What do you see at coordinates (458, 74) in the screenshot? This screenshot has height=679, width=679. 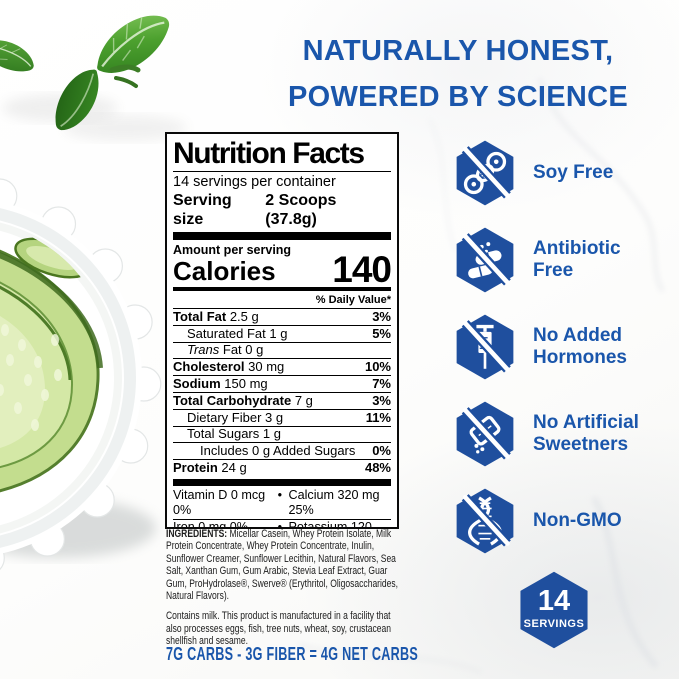 I see `headline: NATURALLY HONEST, POWERED BY SCIENCE` at bounding box center [458, 74].